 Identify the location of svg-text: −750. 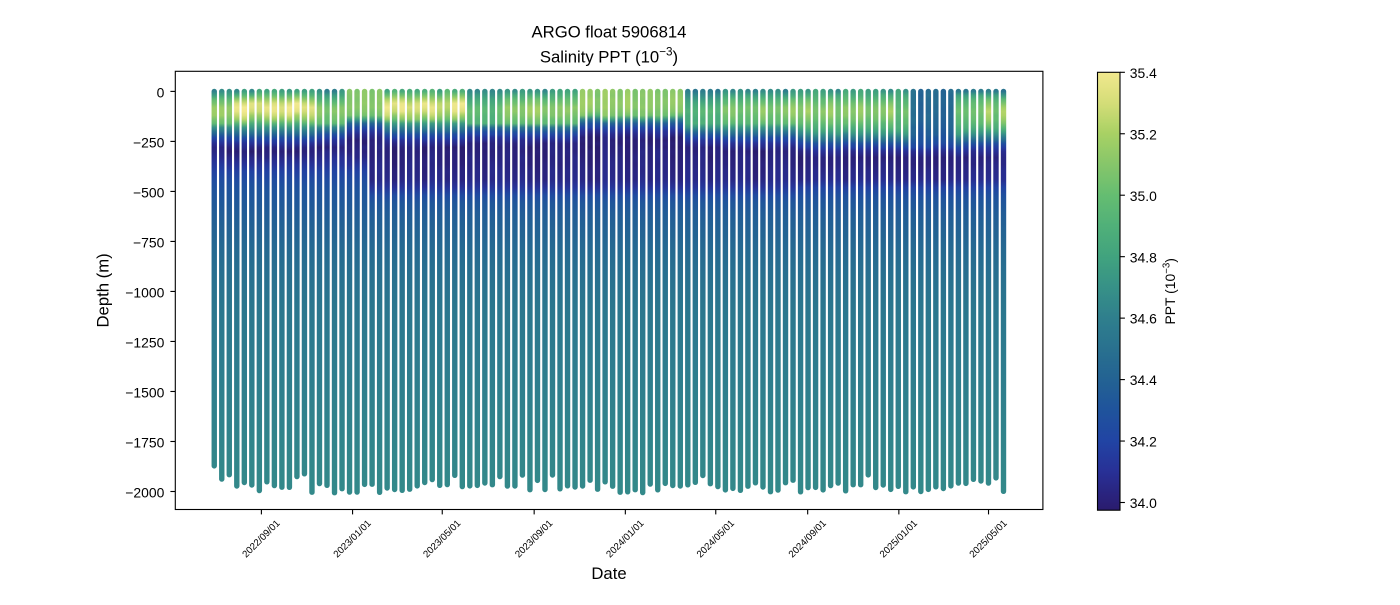
(149, 242).